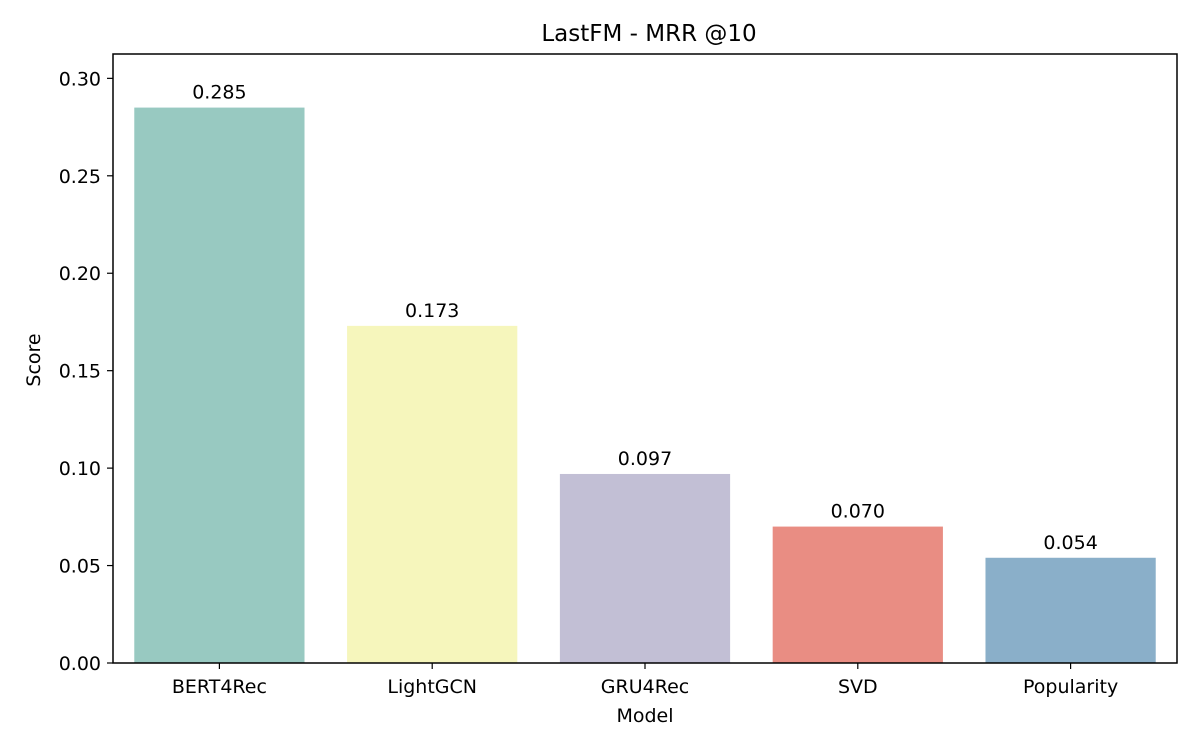 Image resolution: width=1200 pixels, height=750 pixels. I want to click on data-label-bert4rec: 0.285, so click(219, 93).